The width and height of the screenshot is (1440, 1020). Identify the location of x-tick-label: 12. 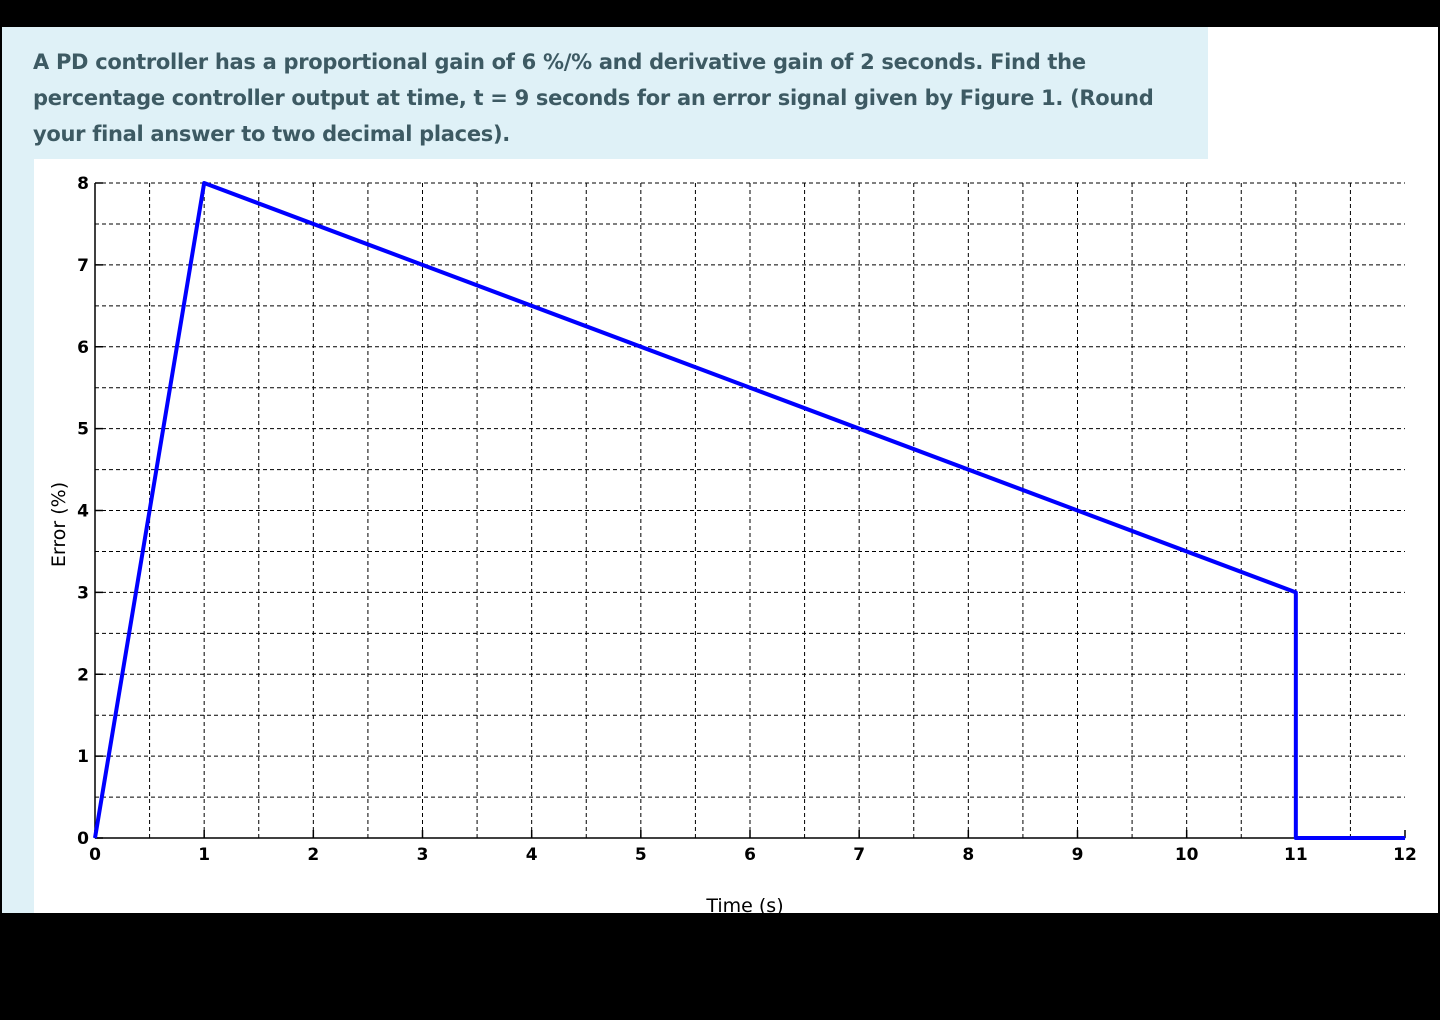
(1405, 855).